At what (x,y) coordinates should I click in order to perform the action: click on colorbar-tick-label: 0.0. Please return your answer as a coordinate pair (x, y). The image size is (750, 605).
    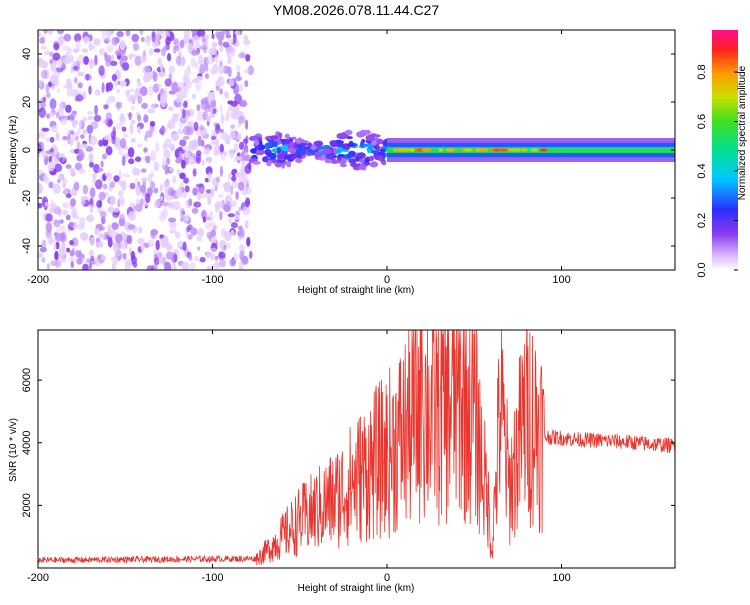
    Looking at the image, I should click on (702, 269).